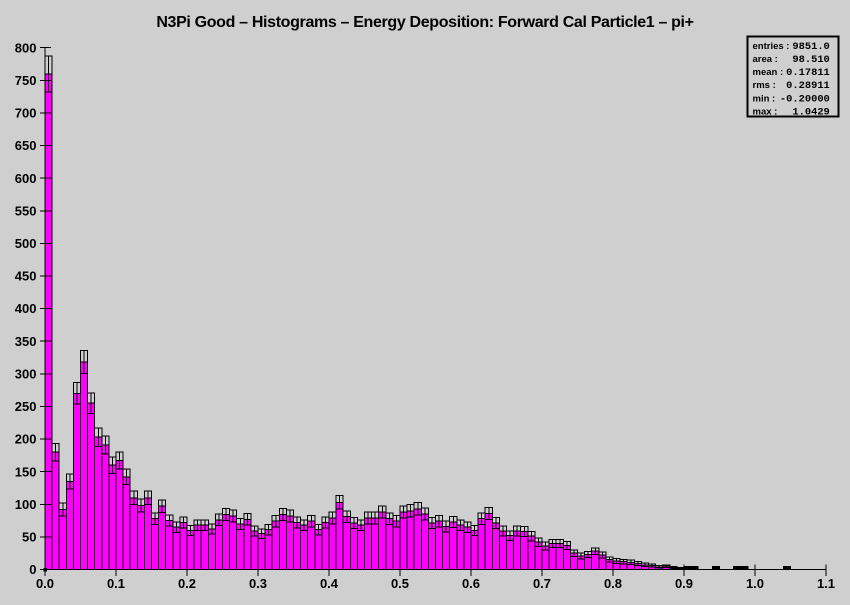  I want to click on svg-text: 250, so click(26, 406).